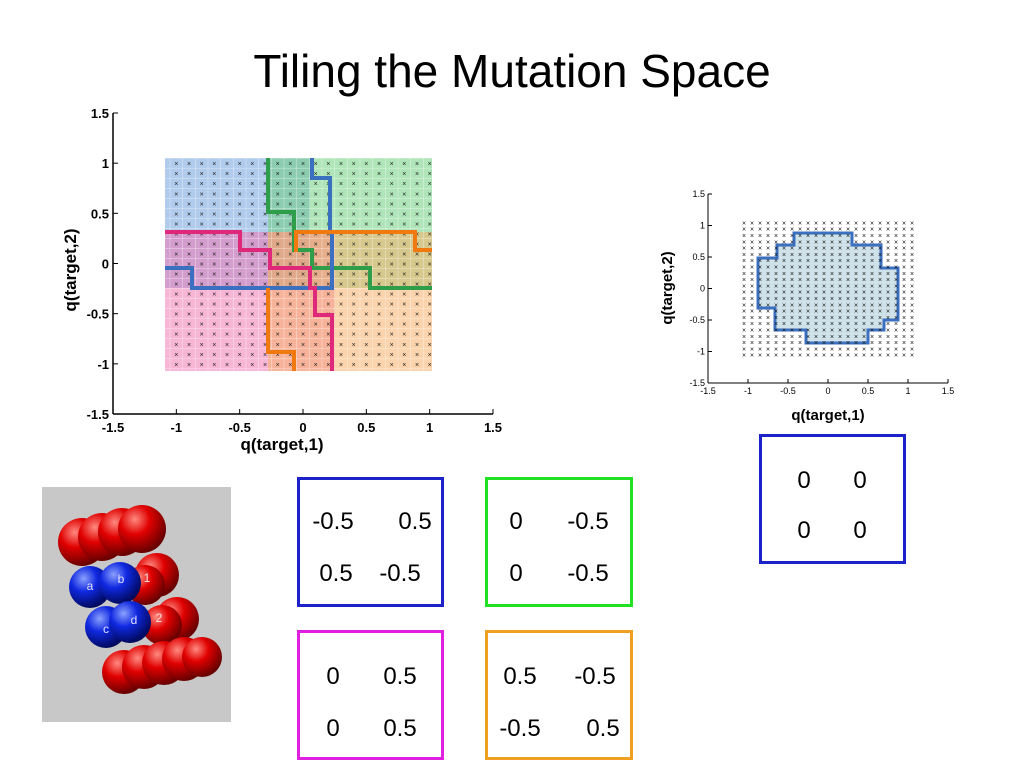 This screenshot has height=768, width=1024. I want to click on main-x-tick-label: 0, so click(302, 427).